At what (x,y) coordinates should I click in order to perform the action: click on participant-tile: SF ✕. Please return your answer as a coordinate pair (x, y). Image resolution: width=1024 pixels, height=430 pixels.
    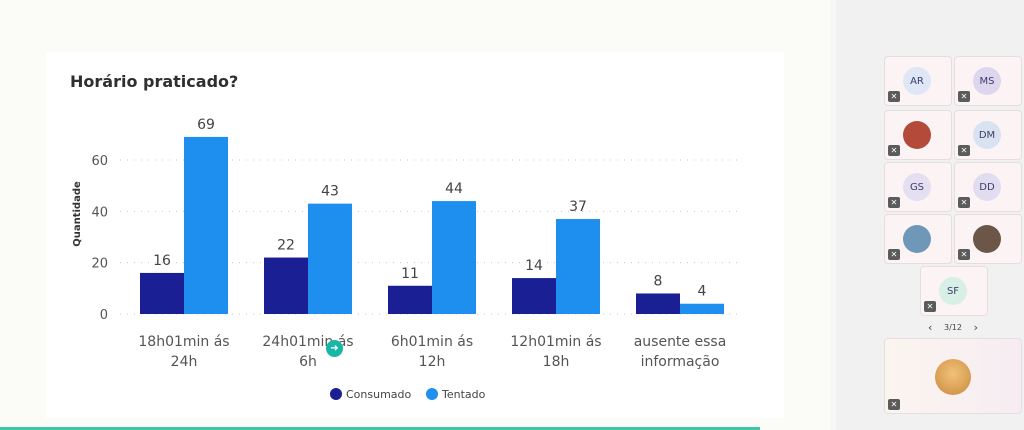
    Looking at the image, I should click on (954, 291).